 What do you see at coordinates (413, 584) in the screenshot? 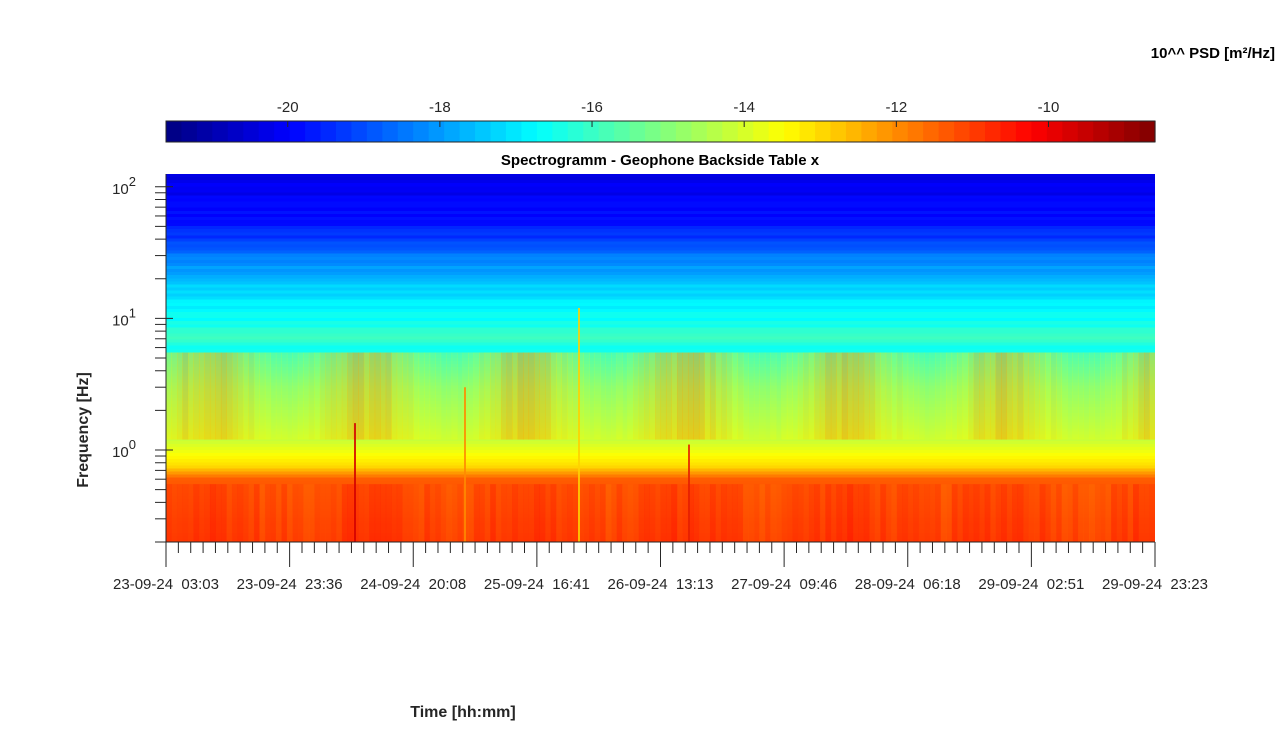
I see `x-tick-label: 24-09-24 20:08` at bounding box center [413, 584].